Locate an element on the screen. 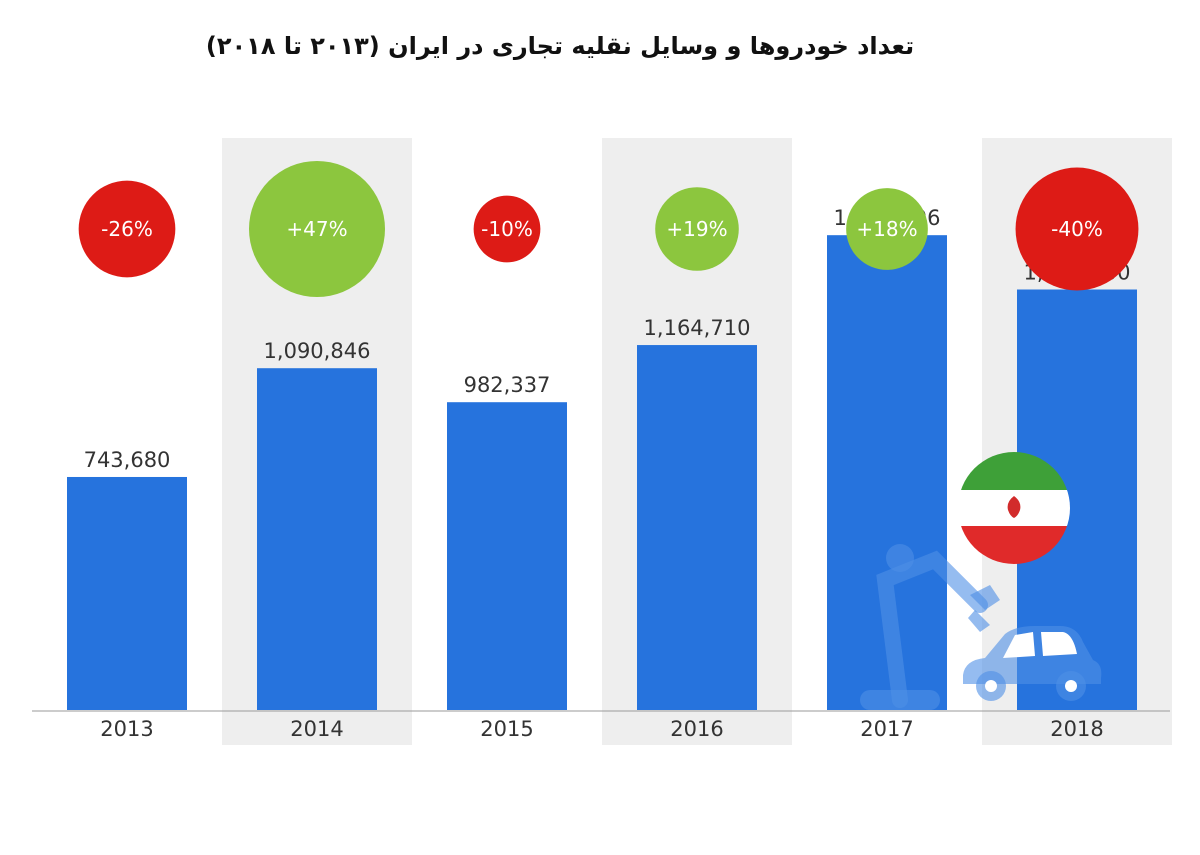 The width and height of the screenshot is (1200, 855). change-bubble-label: -26% is located at coordinates (127, 229).